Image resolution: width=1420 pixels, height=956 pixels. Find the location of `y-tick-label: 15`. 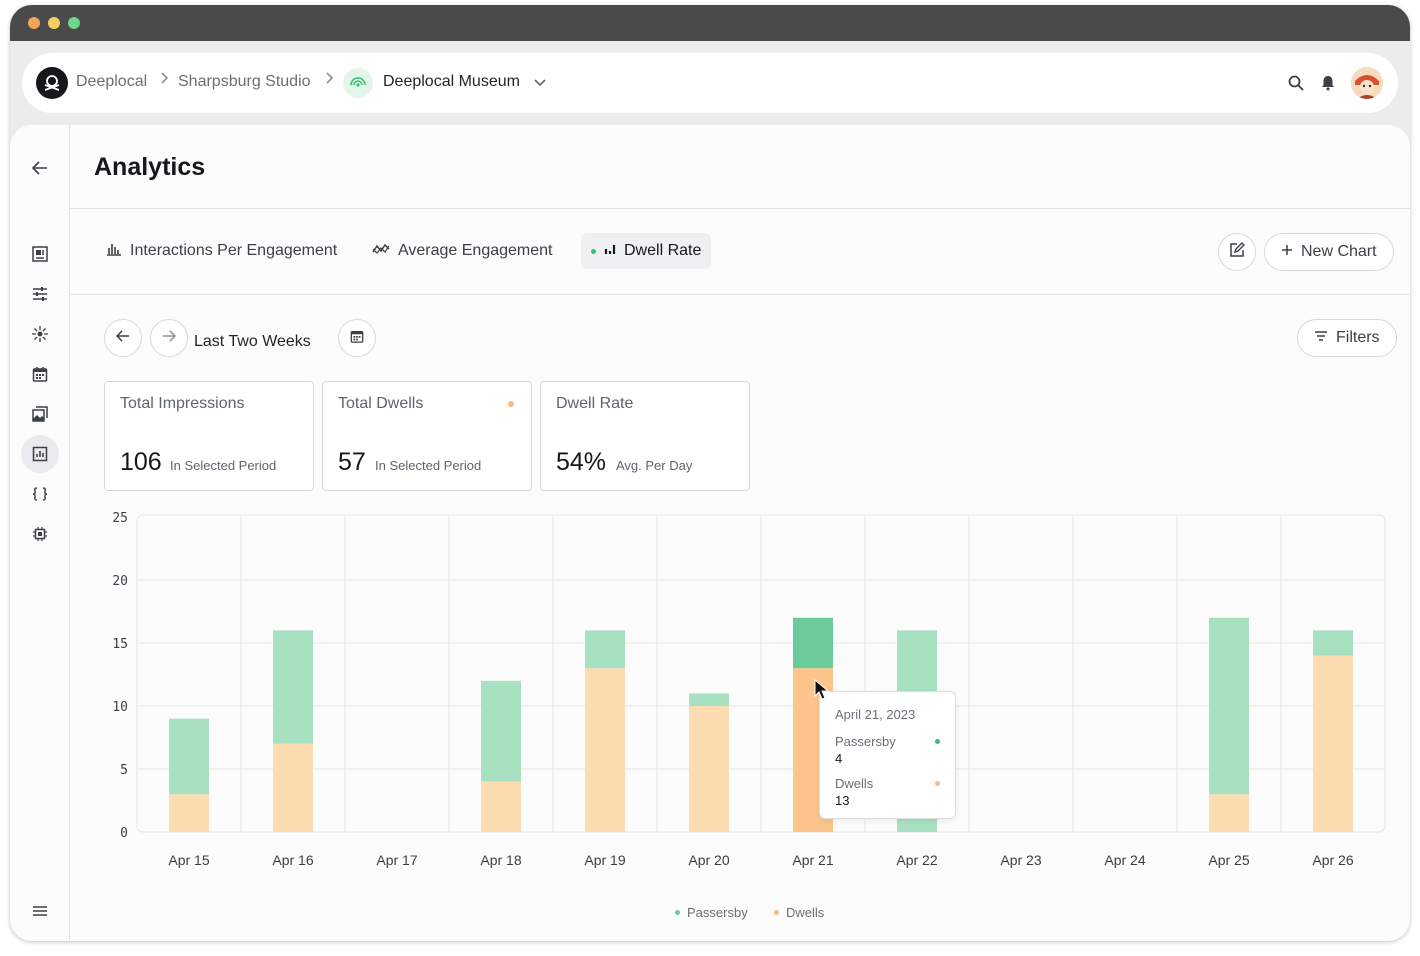

y-tick-label: 15 is located at coordinates (120, 644).